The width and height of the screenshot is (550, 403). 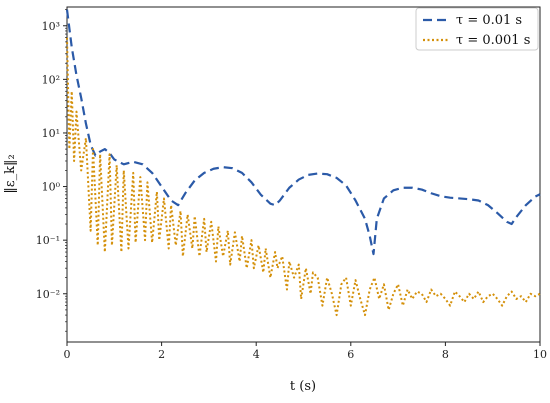 What do you see at coordinates (161, 354) in the screenshot?
I see `x-tick-label: 2` at bounding box center [161, 354].